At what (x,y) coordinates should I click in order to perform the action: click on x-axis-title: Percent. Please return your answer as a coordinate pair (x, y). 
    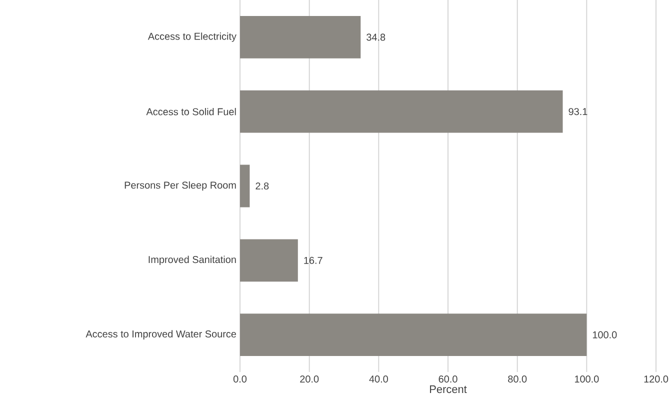
    Looking at the image, I should click on (448, 389).